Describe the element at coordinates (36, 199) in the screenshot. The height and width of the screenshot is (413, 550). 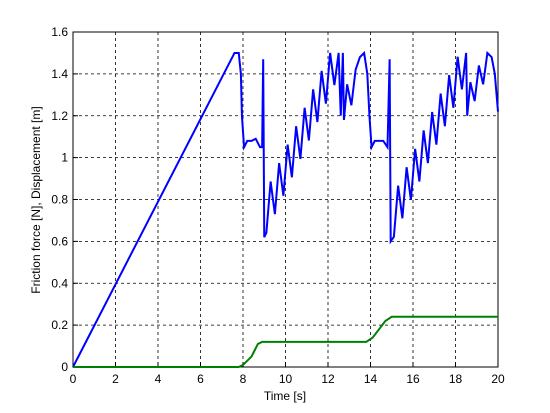
I see `y-axis-label: Friction force [N], Displacement [m]` at that location.